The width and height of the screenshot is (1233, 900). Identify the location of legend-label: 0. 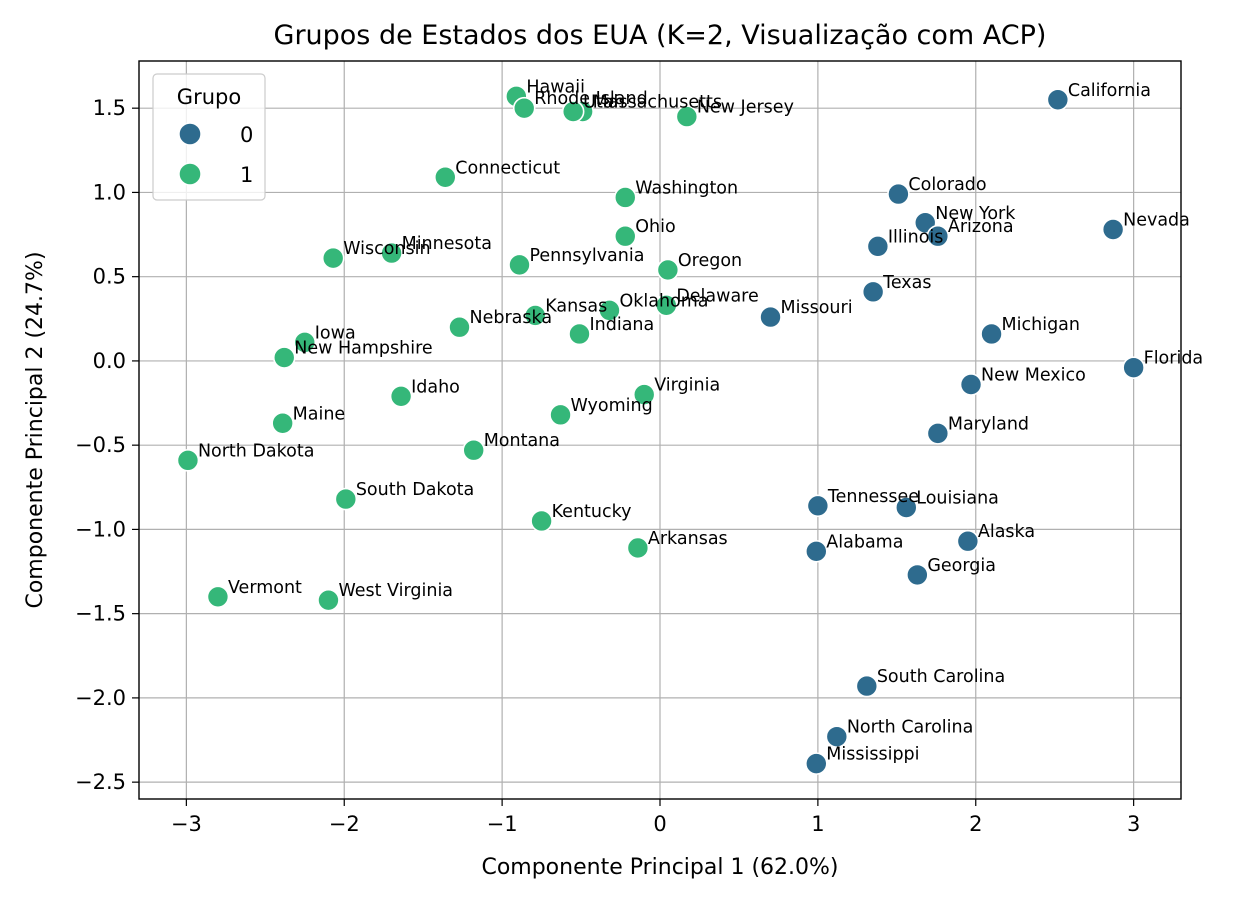
(246, 135).